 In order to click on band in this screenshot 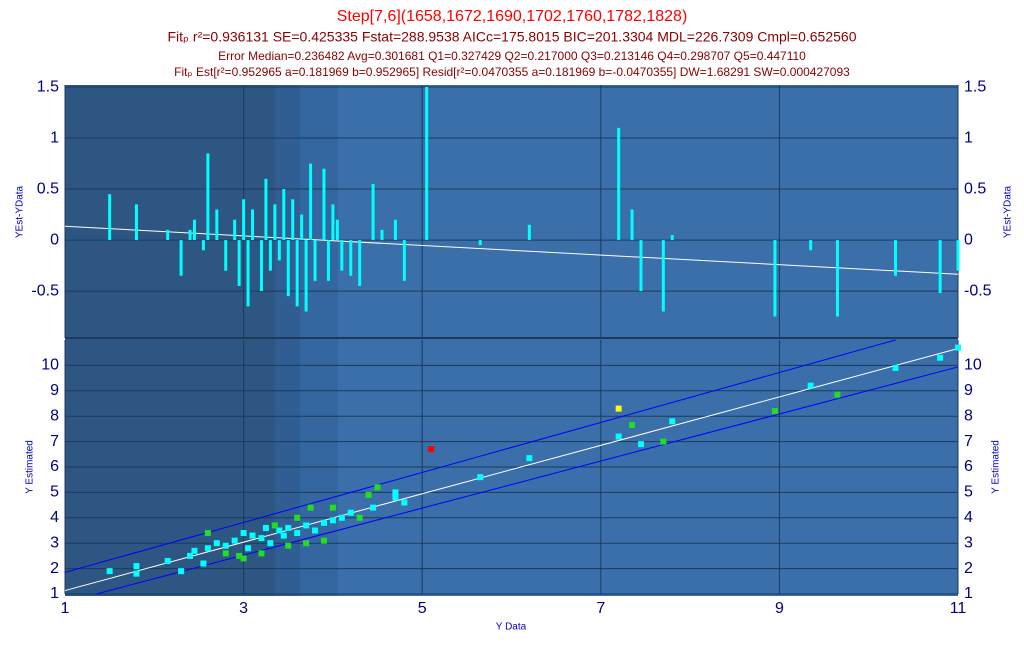, I will do `click(287, 340)`.